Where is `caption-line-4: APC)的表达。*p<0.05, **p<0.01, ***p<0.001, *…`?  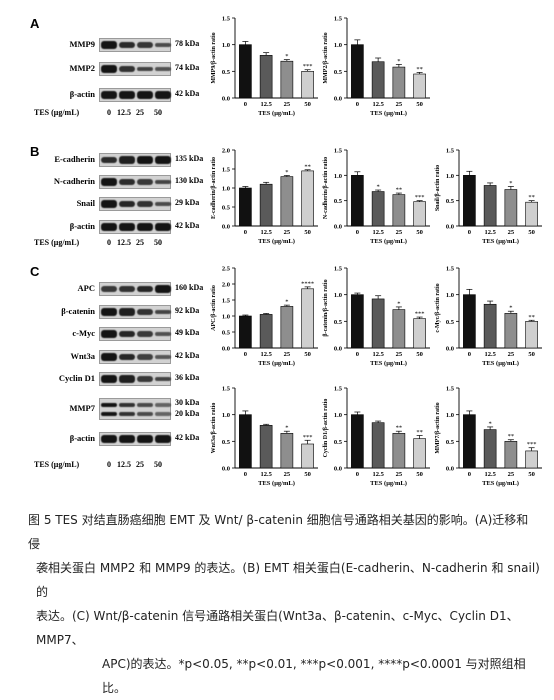 caption-line-4: APC)的表达。*p<0.05, **p<0.01, ***p<0.001, *… is located at coordinates (314, 676).